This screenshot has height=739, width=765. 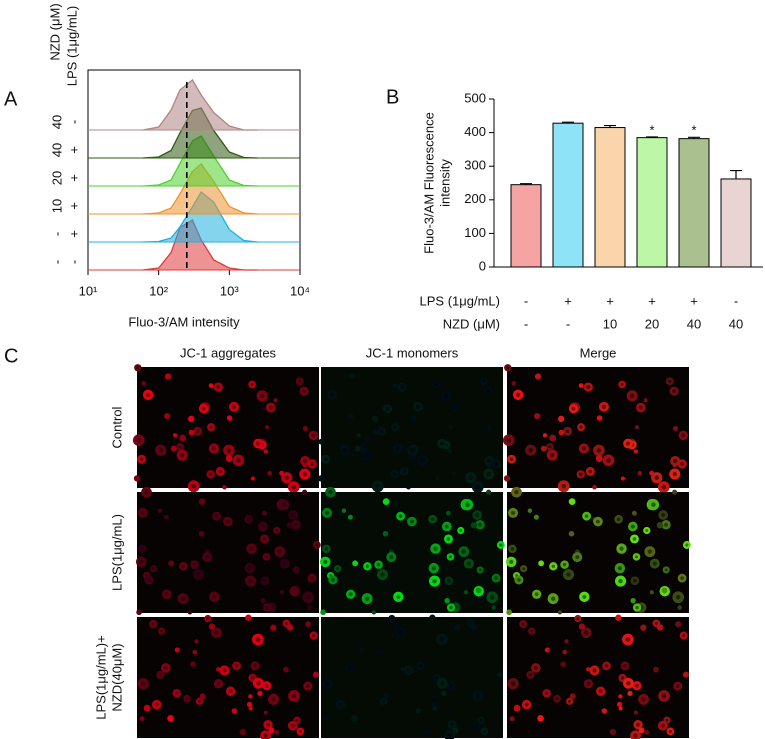 I want to click on column-header: Merge, so click(x=598, y=352).